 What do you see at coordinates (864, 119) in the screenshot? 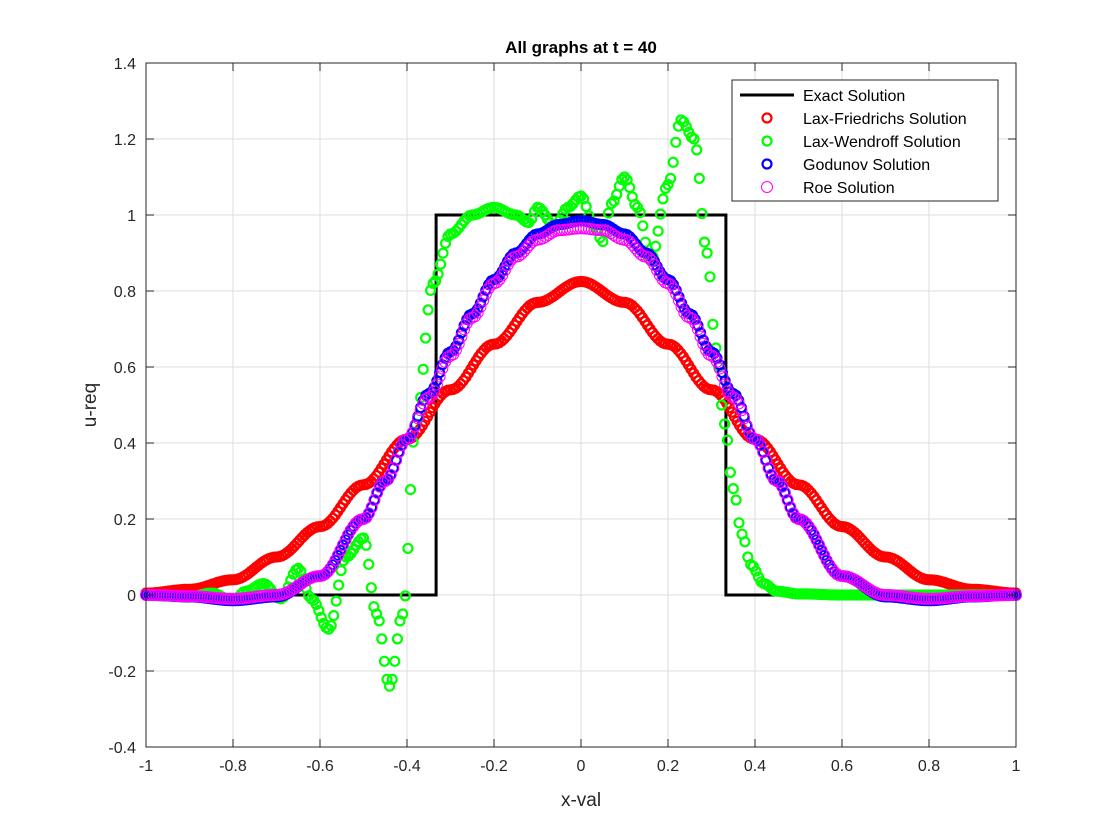
I see `legend-entry: Lax-Friedrichs Solution` at bounding box center [864, 119].